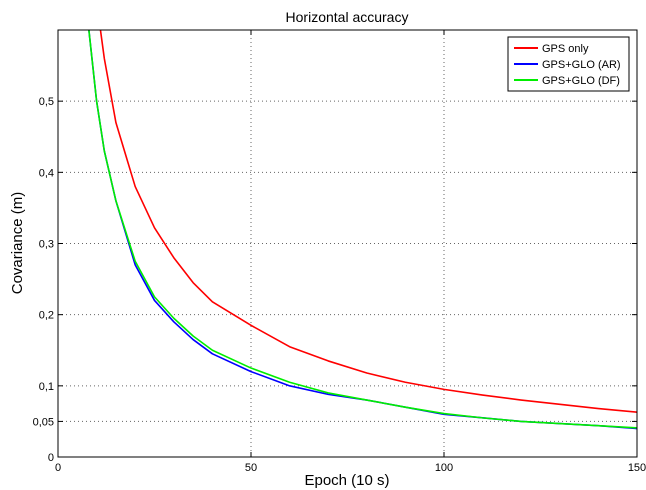 The width and height of the screenshot is (646, 490). I want to click on y-tick-label-6: 0,5, so click(46, 102).